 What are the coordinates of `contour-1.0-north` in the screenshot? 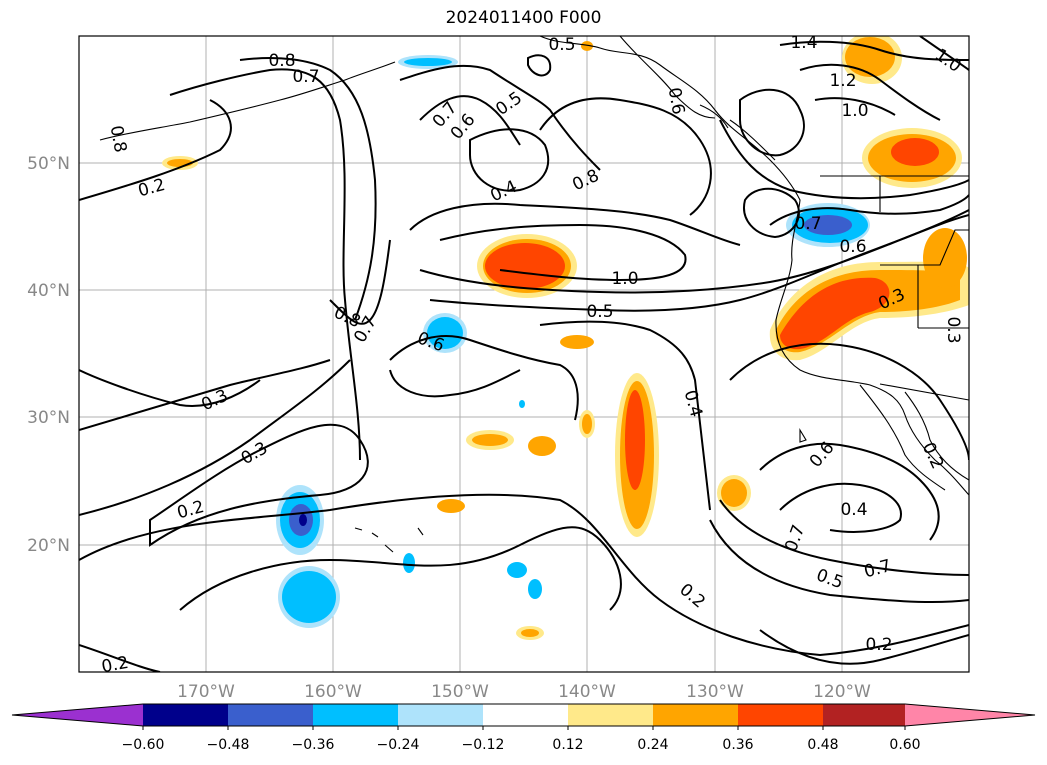 It's located at (855, 106).